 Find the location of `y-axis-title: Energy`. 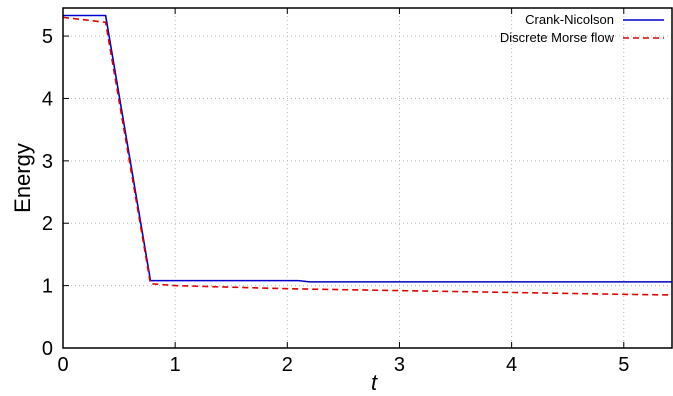

y-axis-title: Energy is located at coordinates (22, 178).